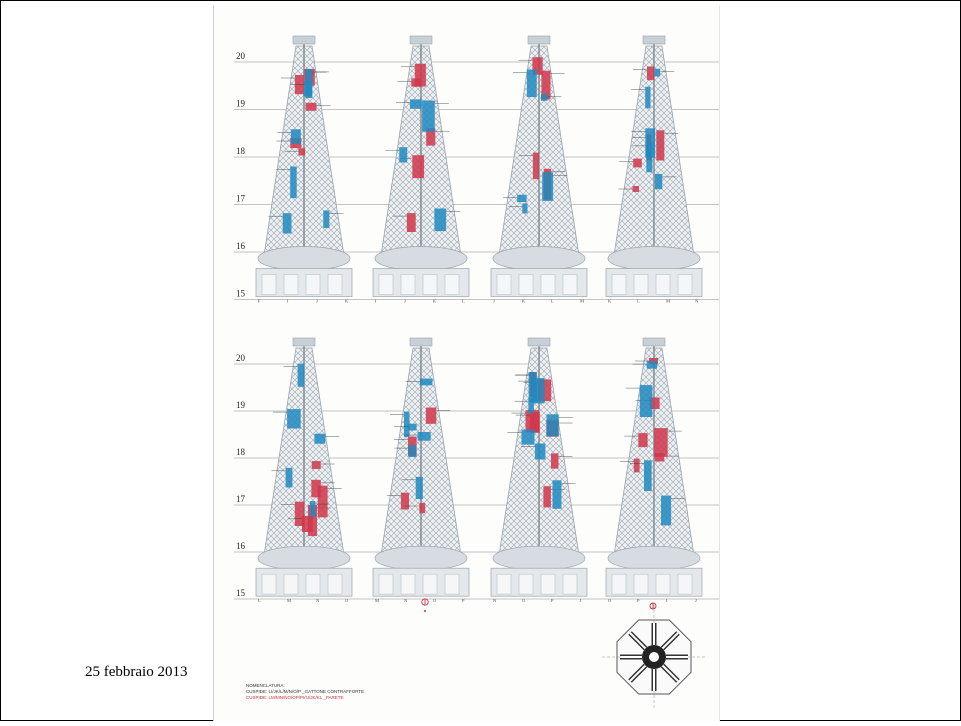 This screenshot has height=726, width=961. I want to click on plan-core-hole, so click(654, 657).